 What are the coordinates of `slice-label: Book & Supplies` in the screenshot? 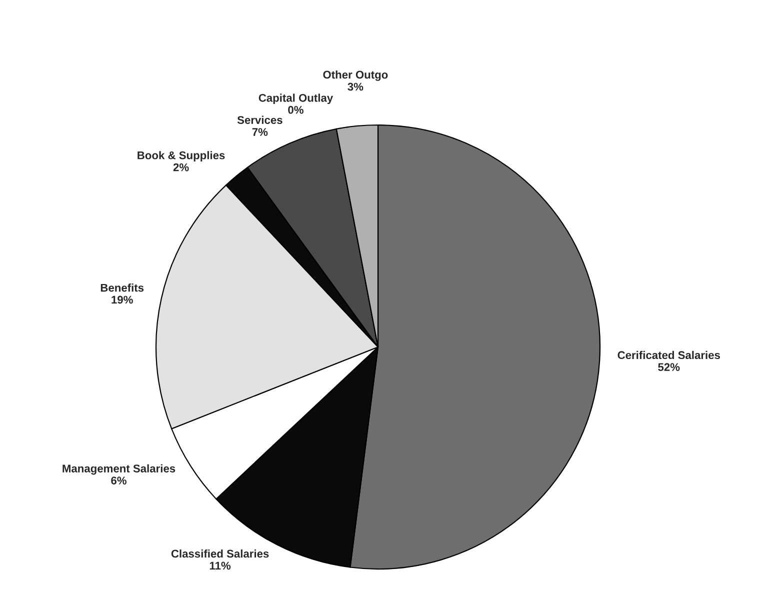 It's located at (181, 156).